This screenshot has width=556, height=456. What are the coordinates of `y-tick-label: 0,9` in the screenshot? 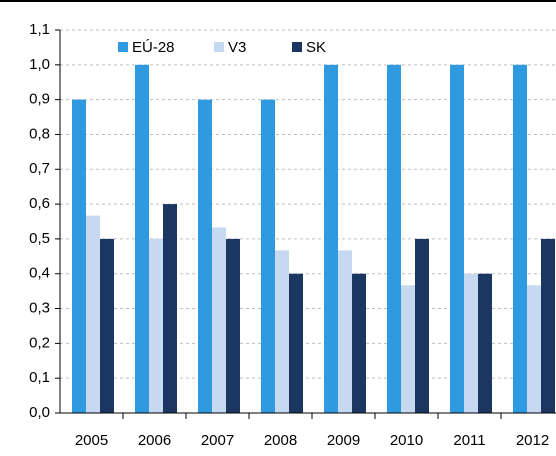 It's located at (39, 99).